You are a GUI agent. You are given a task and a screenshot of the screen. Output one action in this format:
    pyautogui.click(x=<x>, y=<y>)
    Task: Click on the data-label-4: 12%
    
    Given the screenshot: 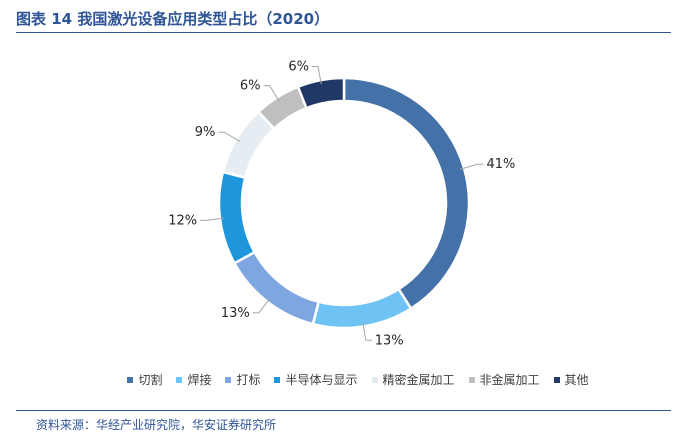 What is the action you would take?
    pyautogui.click(x=182, y=220)
    